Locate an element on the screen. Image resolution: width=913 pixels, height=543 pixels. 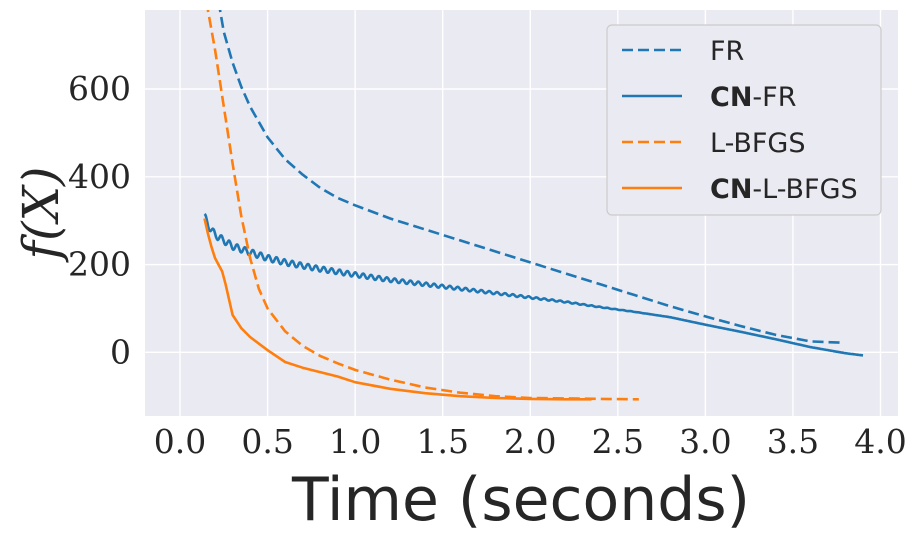
y-axis-title: f(X) is located at coordinates (41, 214).